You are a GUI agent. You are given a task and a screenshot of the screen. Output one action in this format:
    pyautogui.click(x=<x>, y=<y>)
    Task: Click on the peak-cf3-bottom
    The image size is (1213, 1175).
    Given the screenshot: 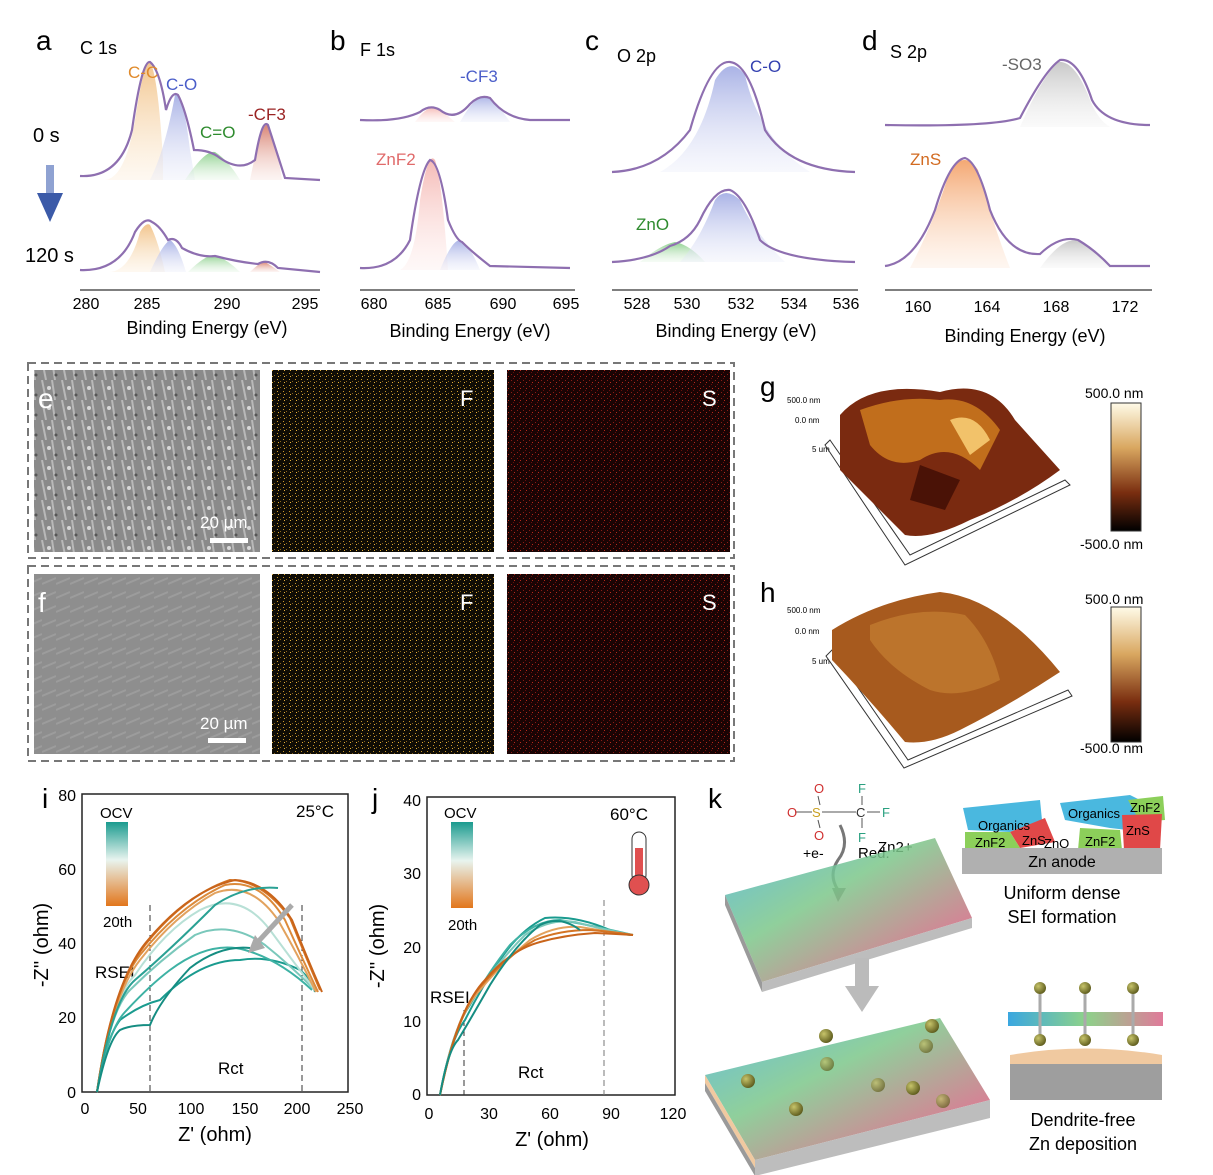 What is the action you would take?
    pyautogui.click(x=265, y=267)
    